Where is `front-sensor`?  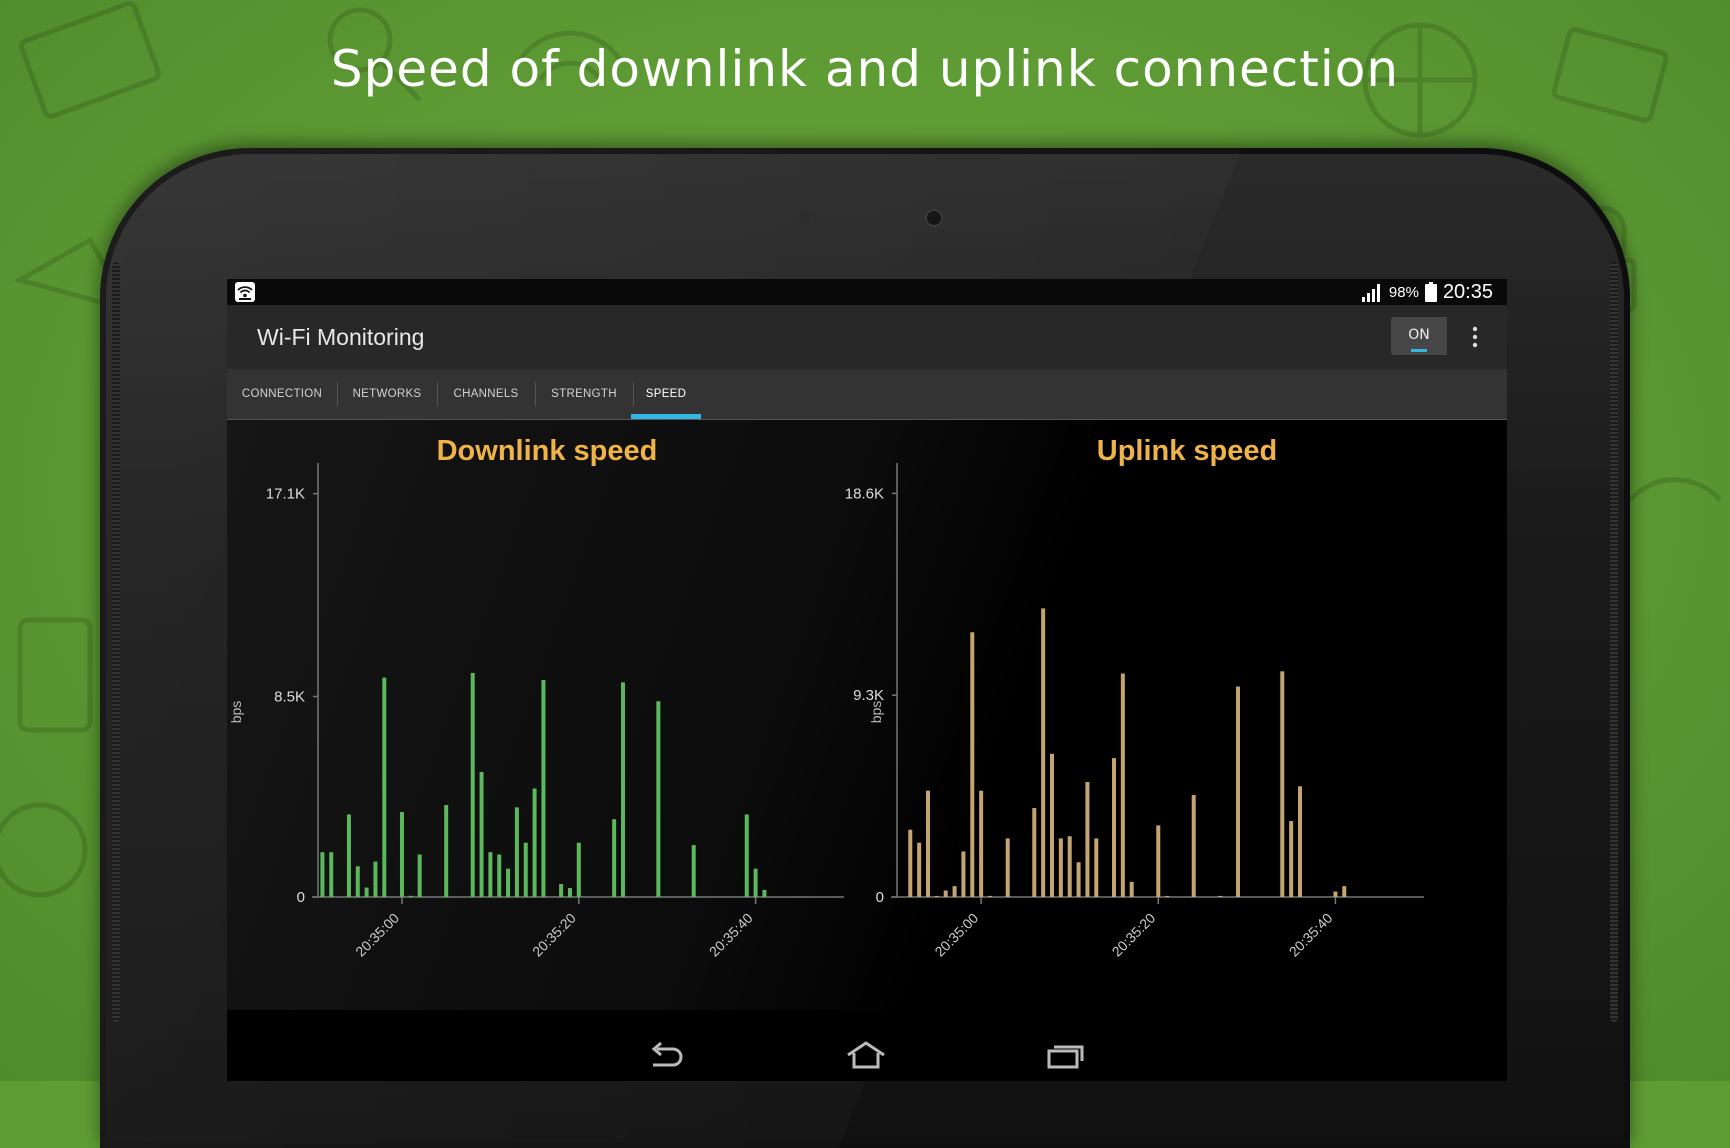 front-sensor is located at coordinates (805, 217).